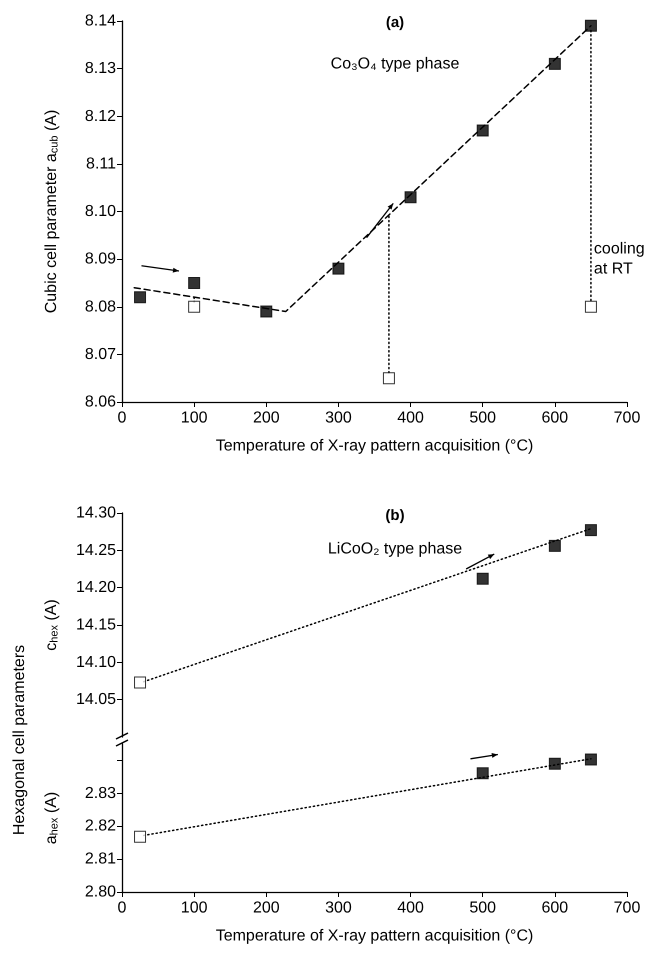 The width and height of the screenshot is (654, 954). What do you see at coordinates (619, 259) in the screenshot?
I see `annotation: cooling at RT` at bounding box center [619, 259].